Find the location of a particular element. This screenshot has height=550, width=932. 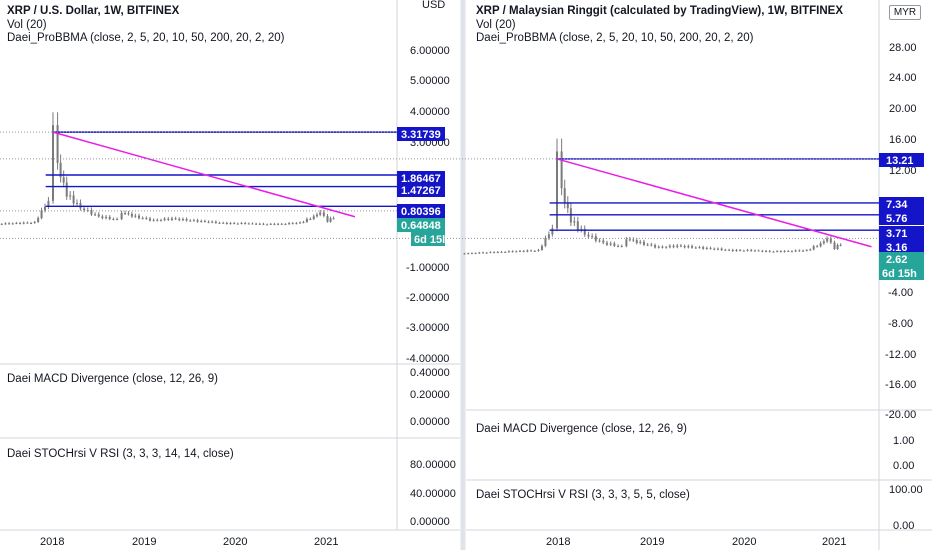

right-time-tick: 2021 is located at coordinates (834, 542).